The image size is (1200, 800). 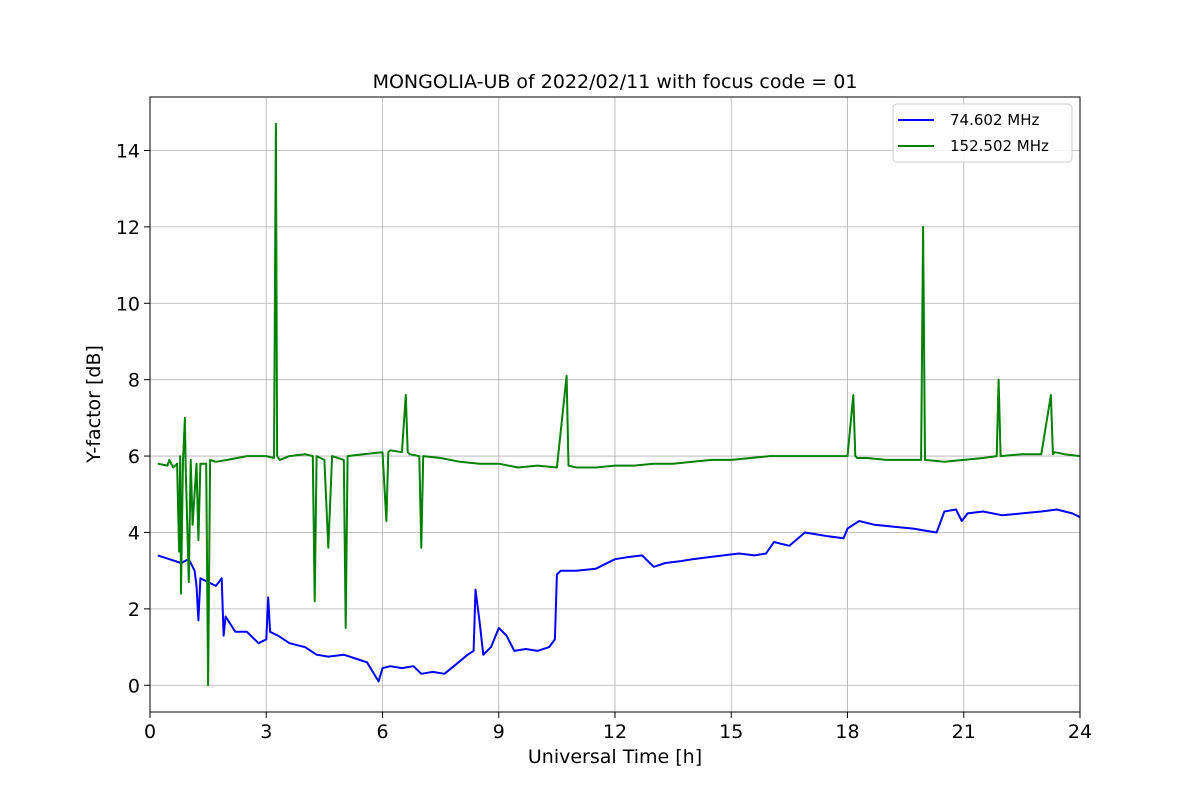 I want to click on y-tick-label: 0, so click(x=134, y=686).